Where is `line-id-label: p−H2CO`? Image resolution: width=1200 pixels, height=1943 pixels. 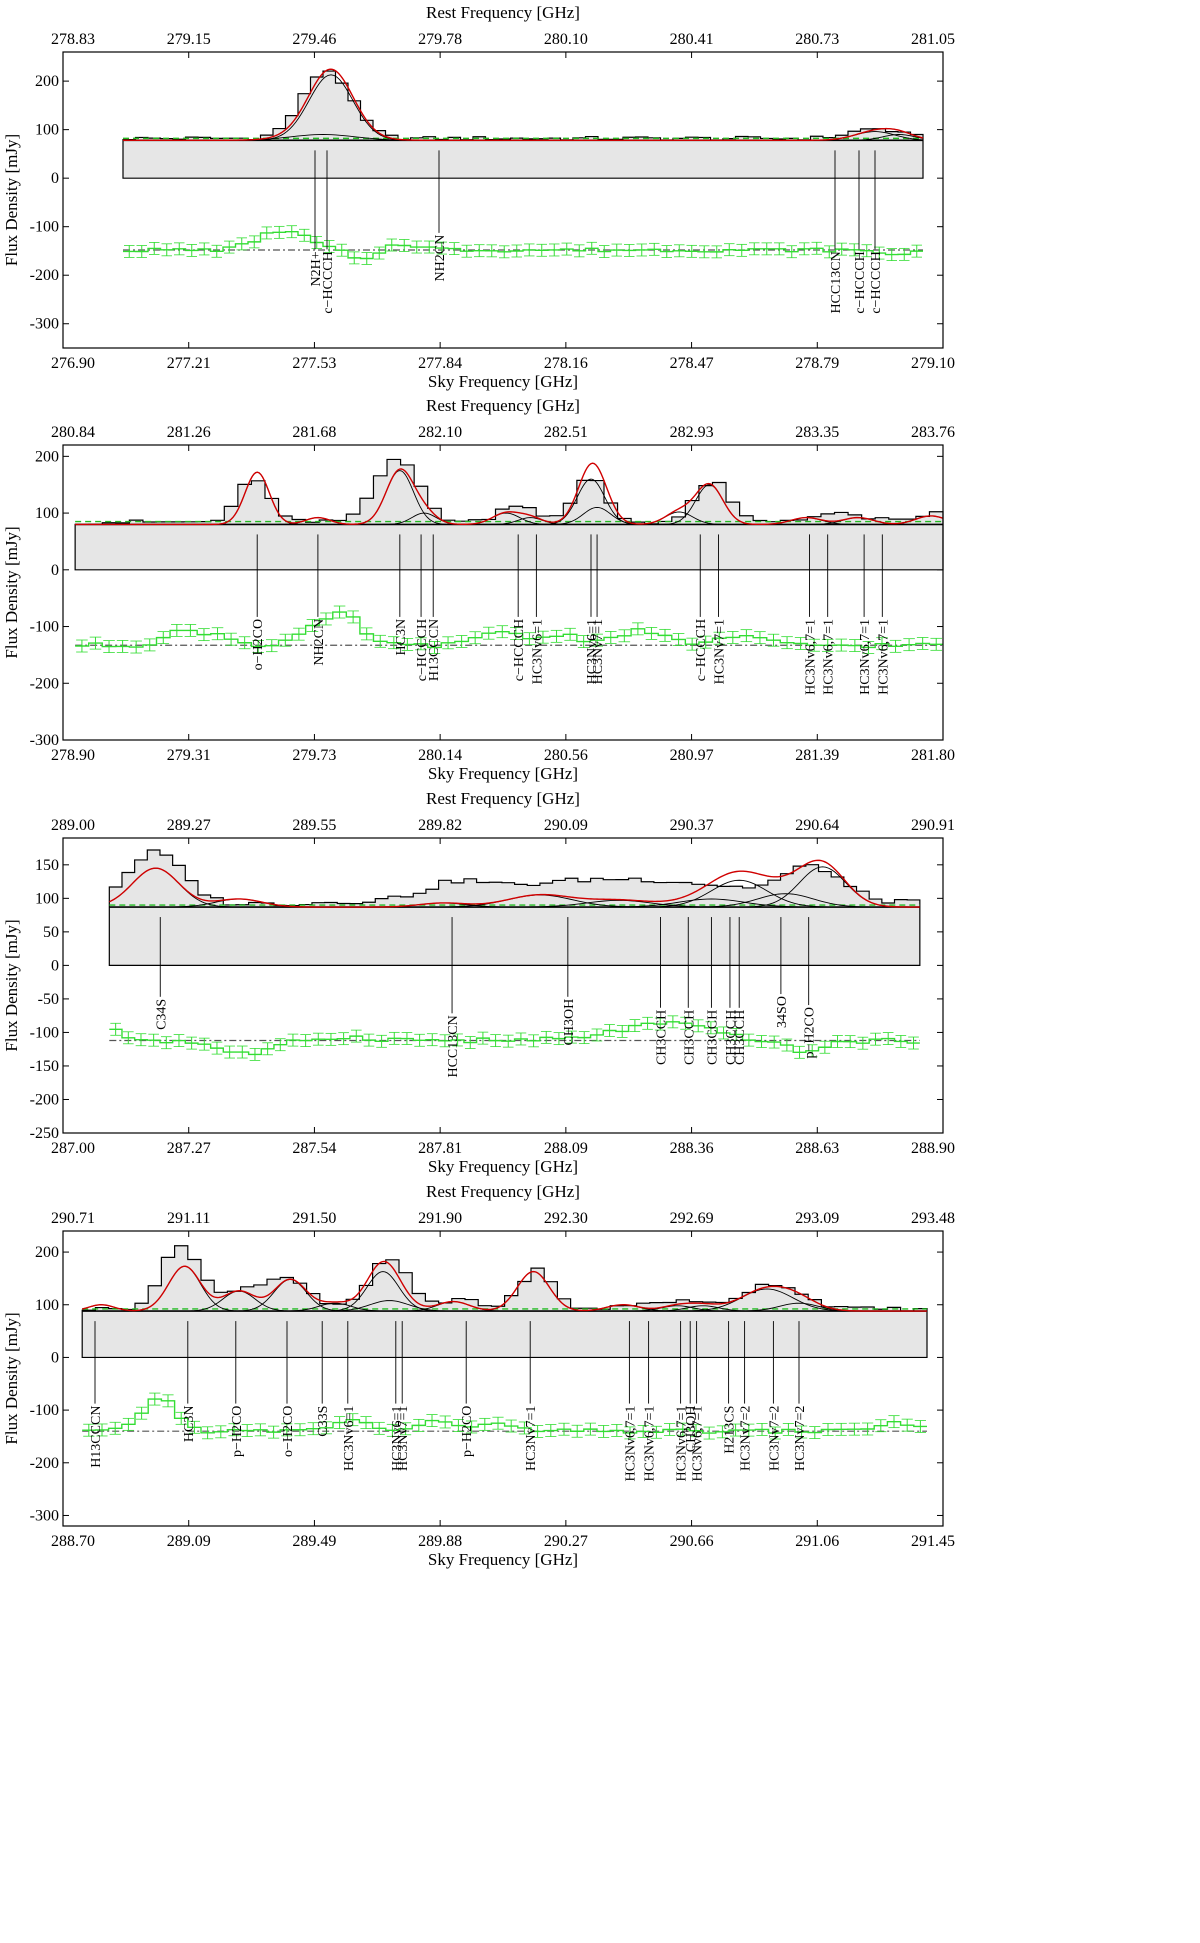
line-id-label: p−H2CO is located at coordinates (810, 1032).